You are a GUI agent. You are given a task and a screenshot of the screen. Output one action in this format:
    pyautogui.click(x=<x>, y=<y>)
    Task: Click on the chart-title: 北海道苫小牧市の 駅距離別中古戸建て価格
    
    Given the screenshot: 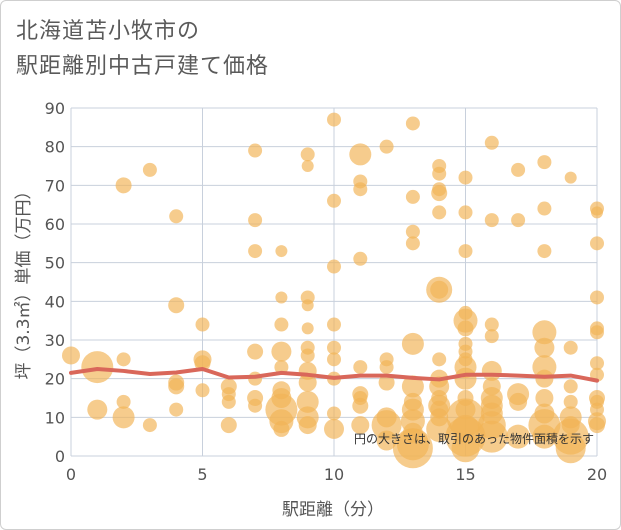 What is the action you would take?
    pyautogui.click(x=142, y=49)
    